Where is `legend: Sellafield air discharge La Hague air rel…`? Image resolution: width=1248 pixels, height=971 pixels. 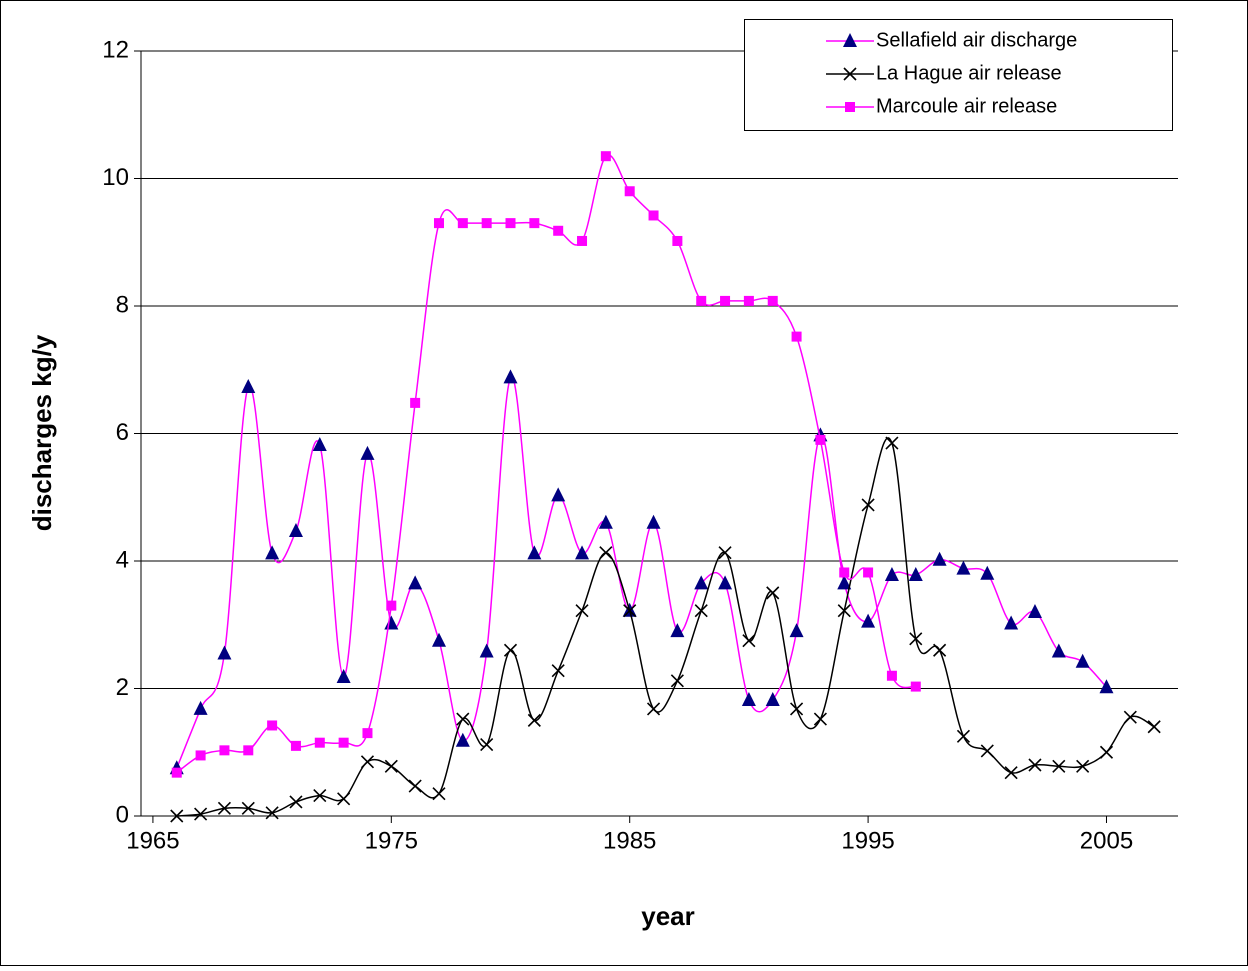 legend: Sellafield air discharge La Hague air rel… is located at coordinates (958, 75).